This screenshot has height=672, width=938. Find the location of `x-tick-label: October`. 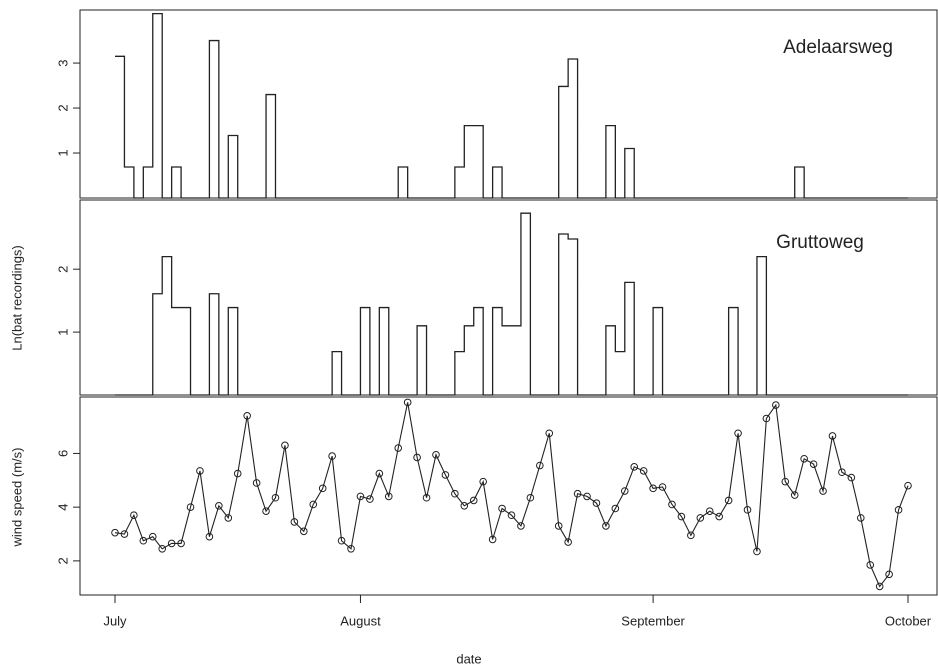

x-tick-label: October is located at coordinates (908, 620).